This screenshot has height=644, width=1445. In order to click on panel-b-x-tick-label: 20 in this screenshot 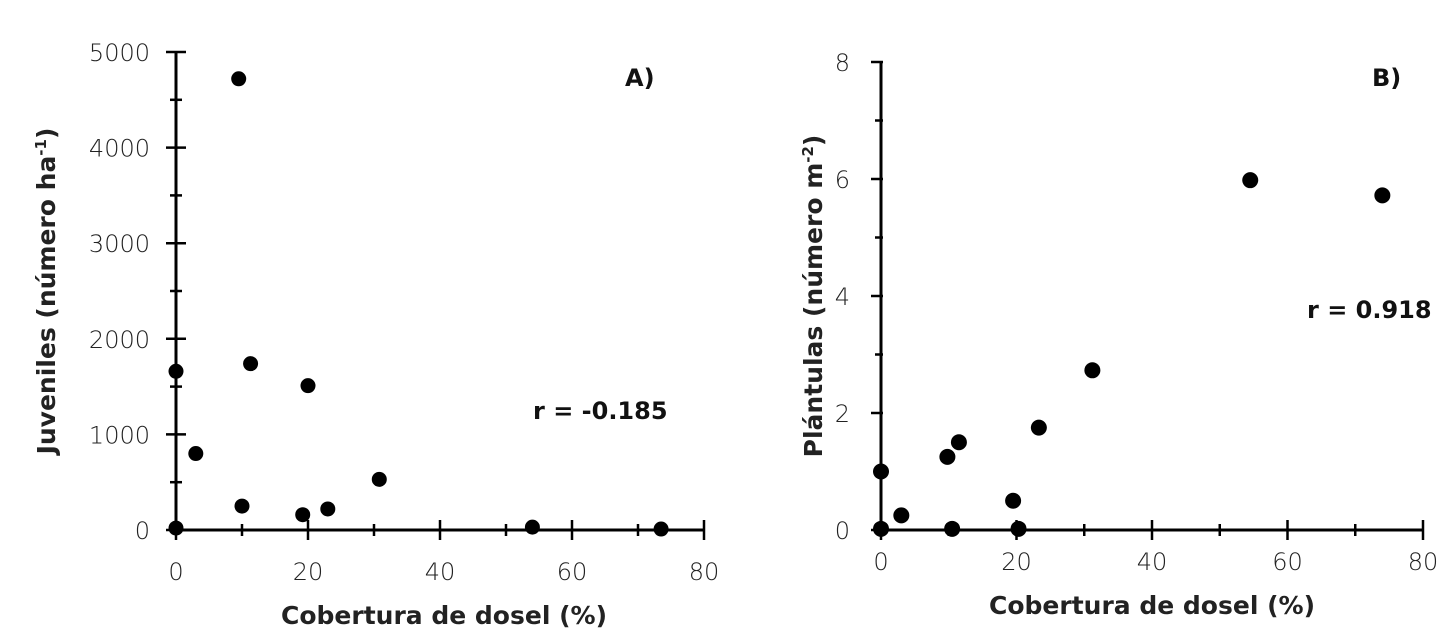, I will do `click(1016, 562)`.